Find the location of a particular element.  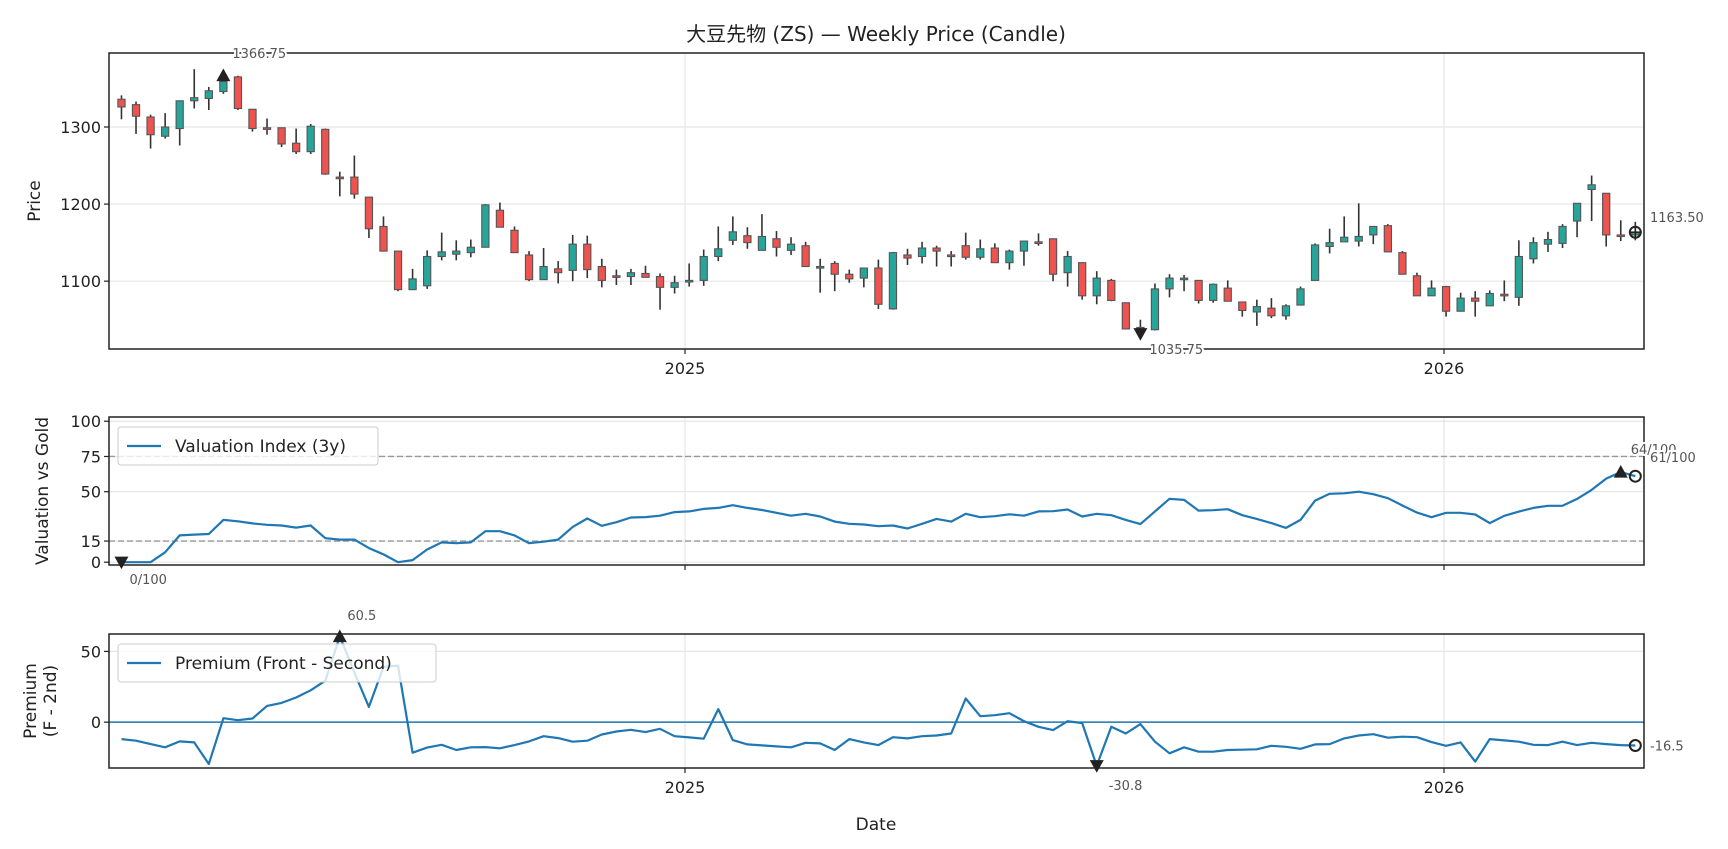

y-tick-label: 100 is located at coordinates (85, 421).